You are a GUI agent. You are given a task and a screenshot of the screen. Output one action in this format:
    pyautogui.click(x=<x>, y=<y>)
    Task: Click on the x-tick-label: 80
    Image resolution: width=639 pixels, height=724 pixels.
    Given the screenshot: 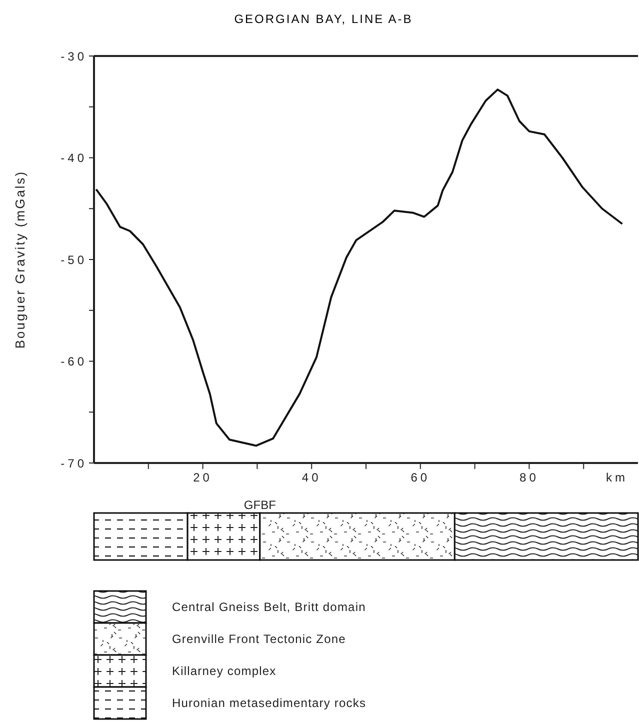 What is the action you would take?
    pyautogui.click(x=529, y=477)
    